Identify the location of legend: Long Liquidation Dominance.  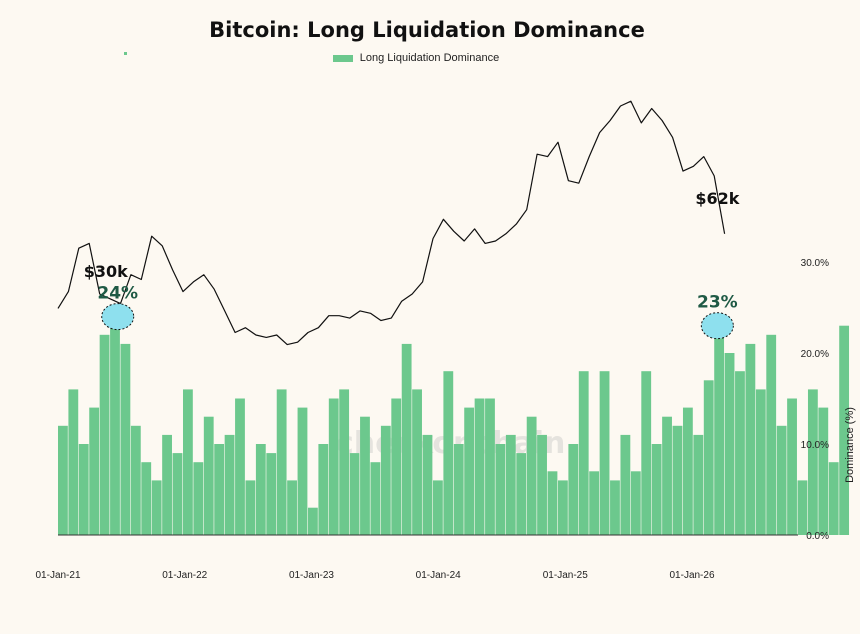
(416, 58).